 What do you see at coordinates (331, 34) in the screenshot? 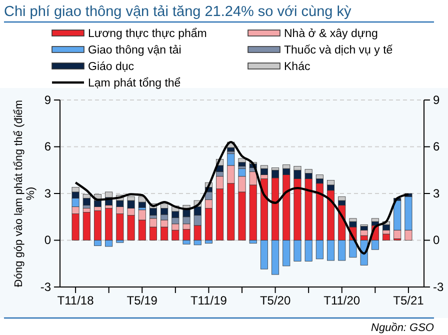
I see `legend-label: Nhà ở & xây dựng` at bounding box center [331, 34].